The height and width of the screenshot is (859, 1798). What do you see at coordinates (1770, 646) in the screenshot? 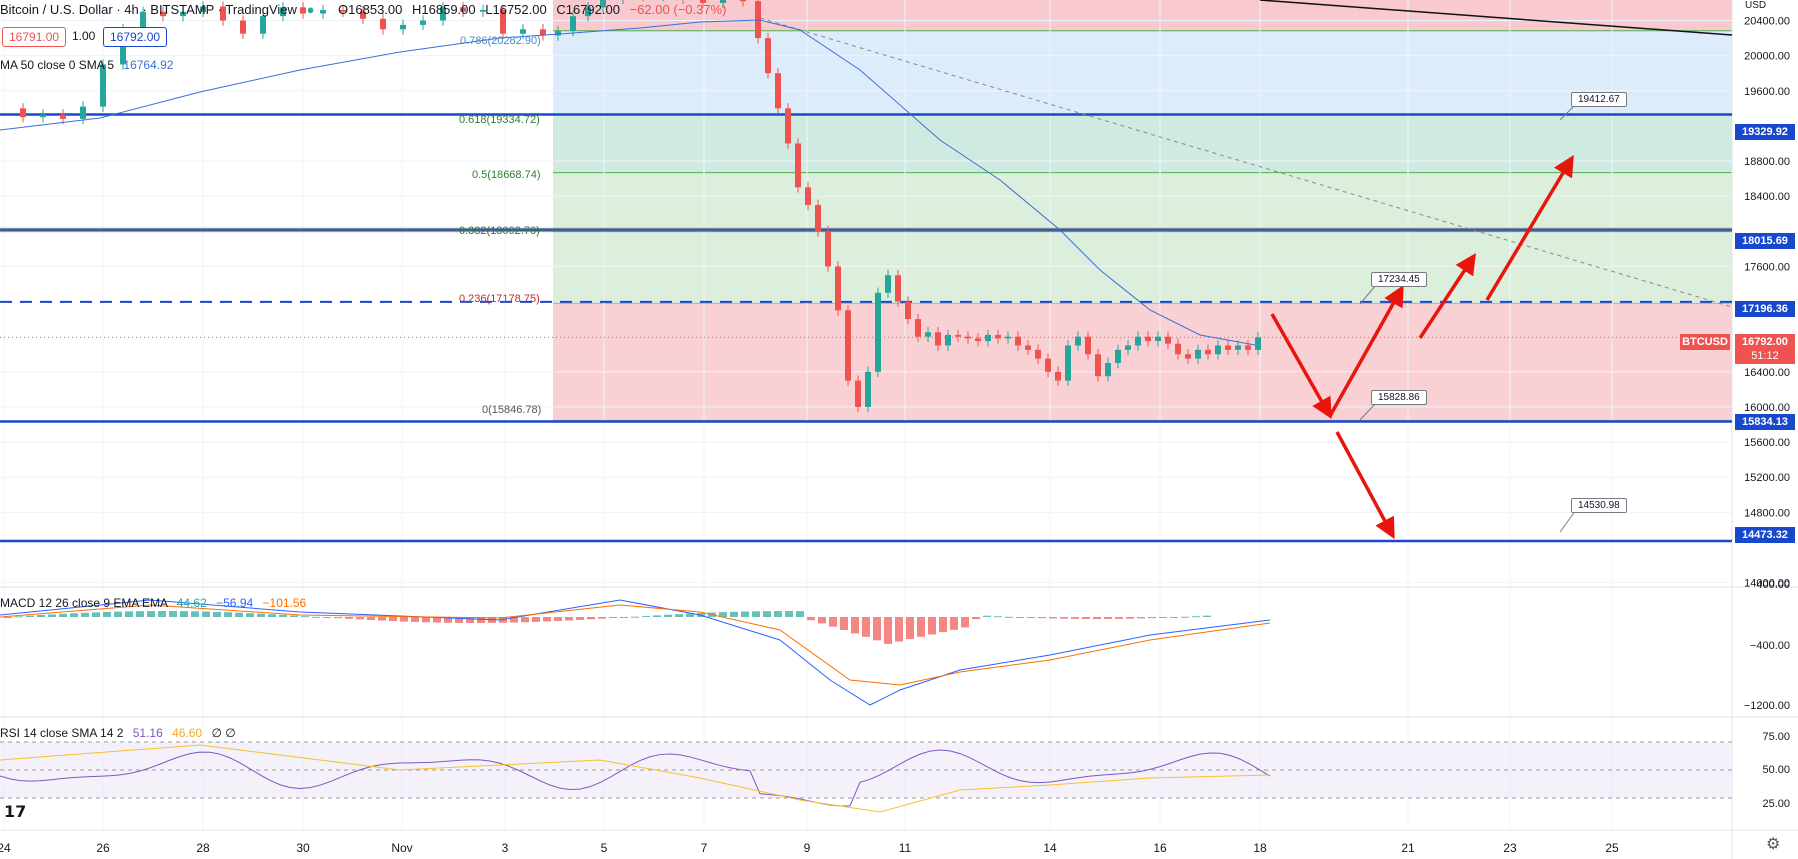
I see `macd-tick-label: −400.00` at bounding box center [1770, 646].